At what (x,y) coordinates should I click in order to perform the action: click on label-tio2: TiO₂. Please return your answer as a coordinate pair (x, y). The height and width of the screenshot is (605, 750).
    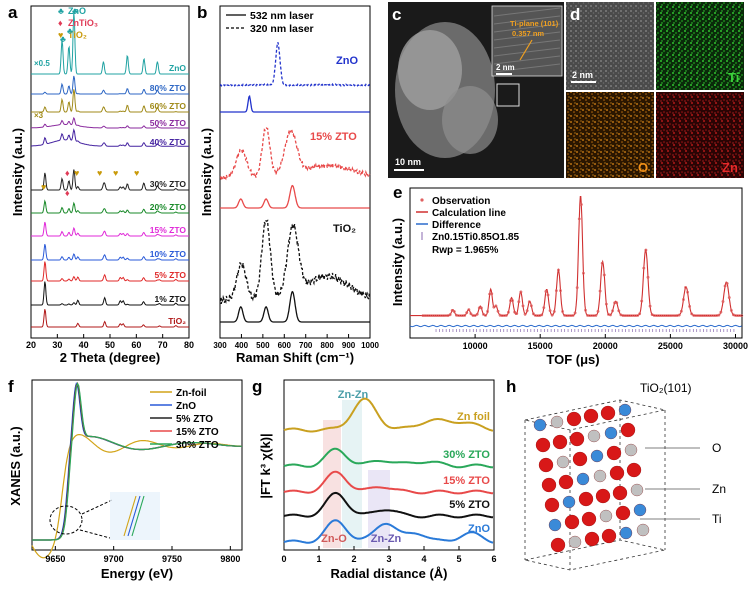
    Looking at the image, I should click on (344, 229).